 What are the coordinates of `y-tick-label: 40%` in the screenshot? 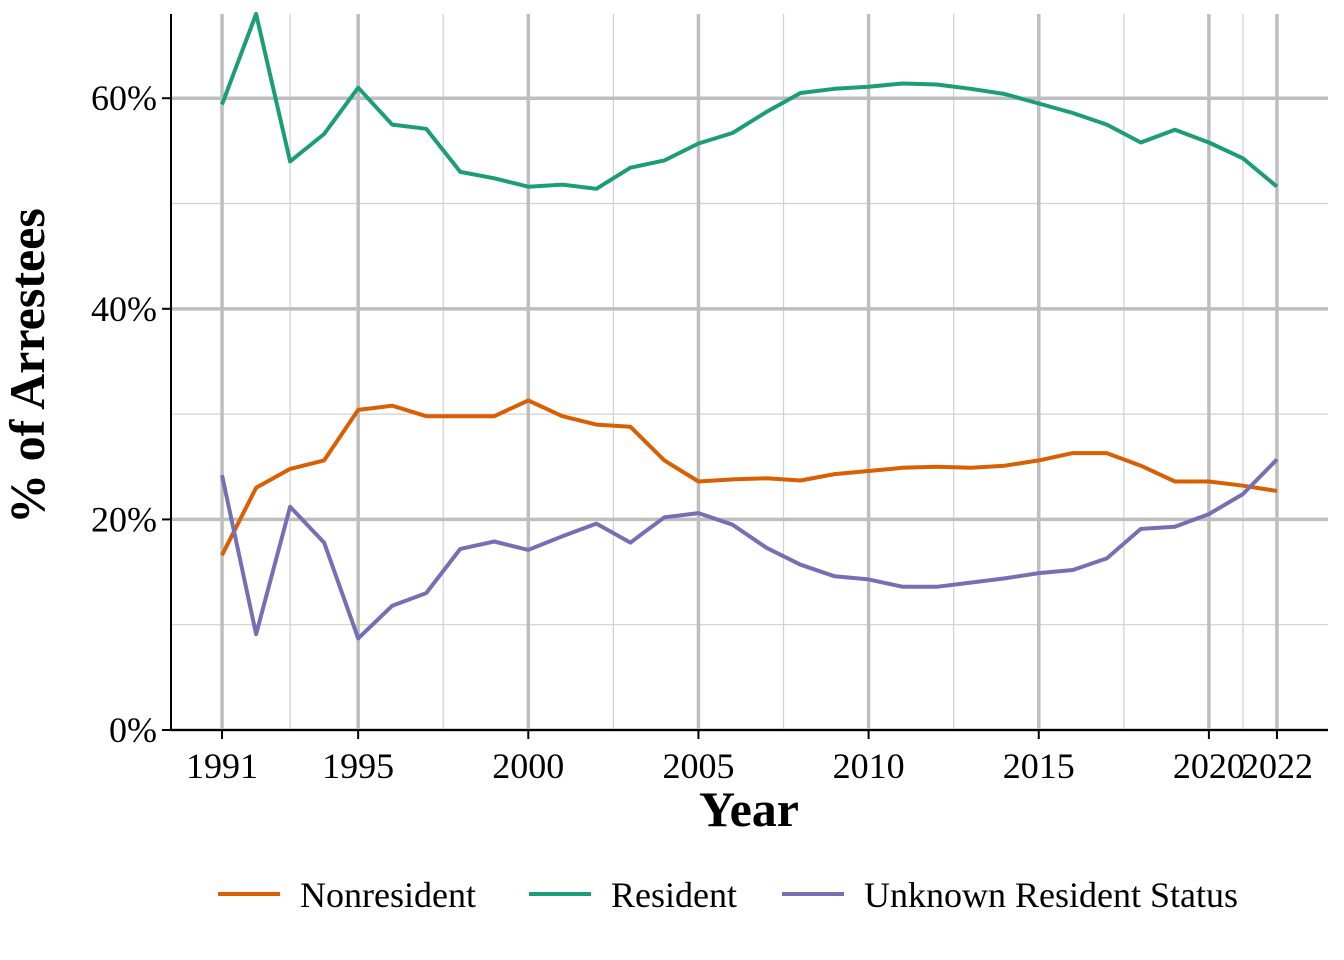 It's located at (124, 309).